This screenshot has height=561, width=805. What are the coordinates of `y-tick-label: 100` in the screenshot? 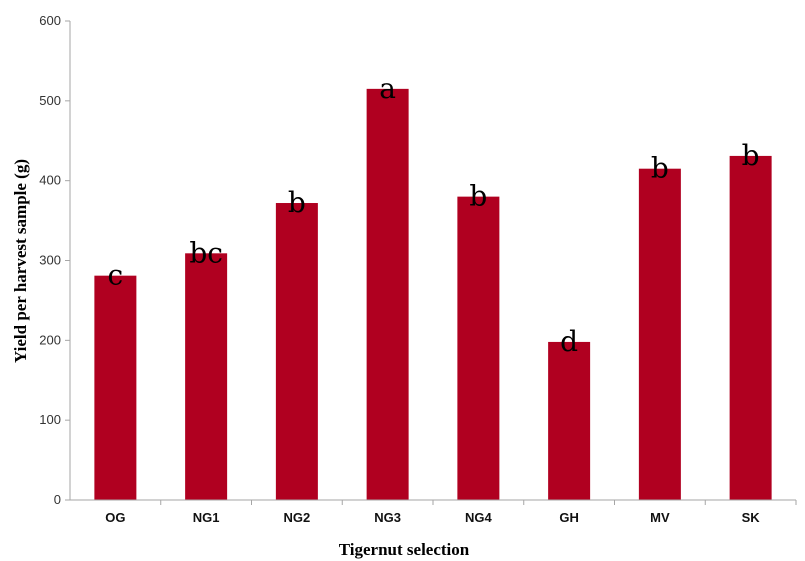 It's located at (50, 419).